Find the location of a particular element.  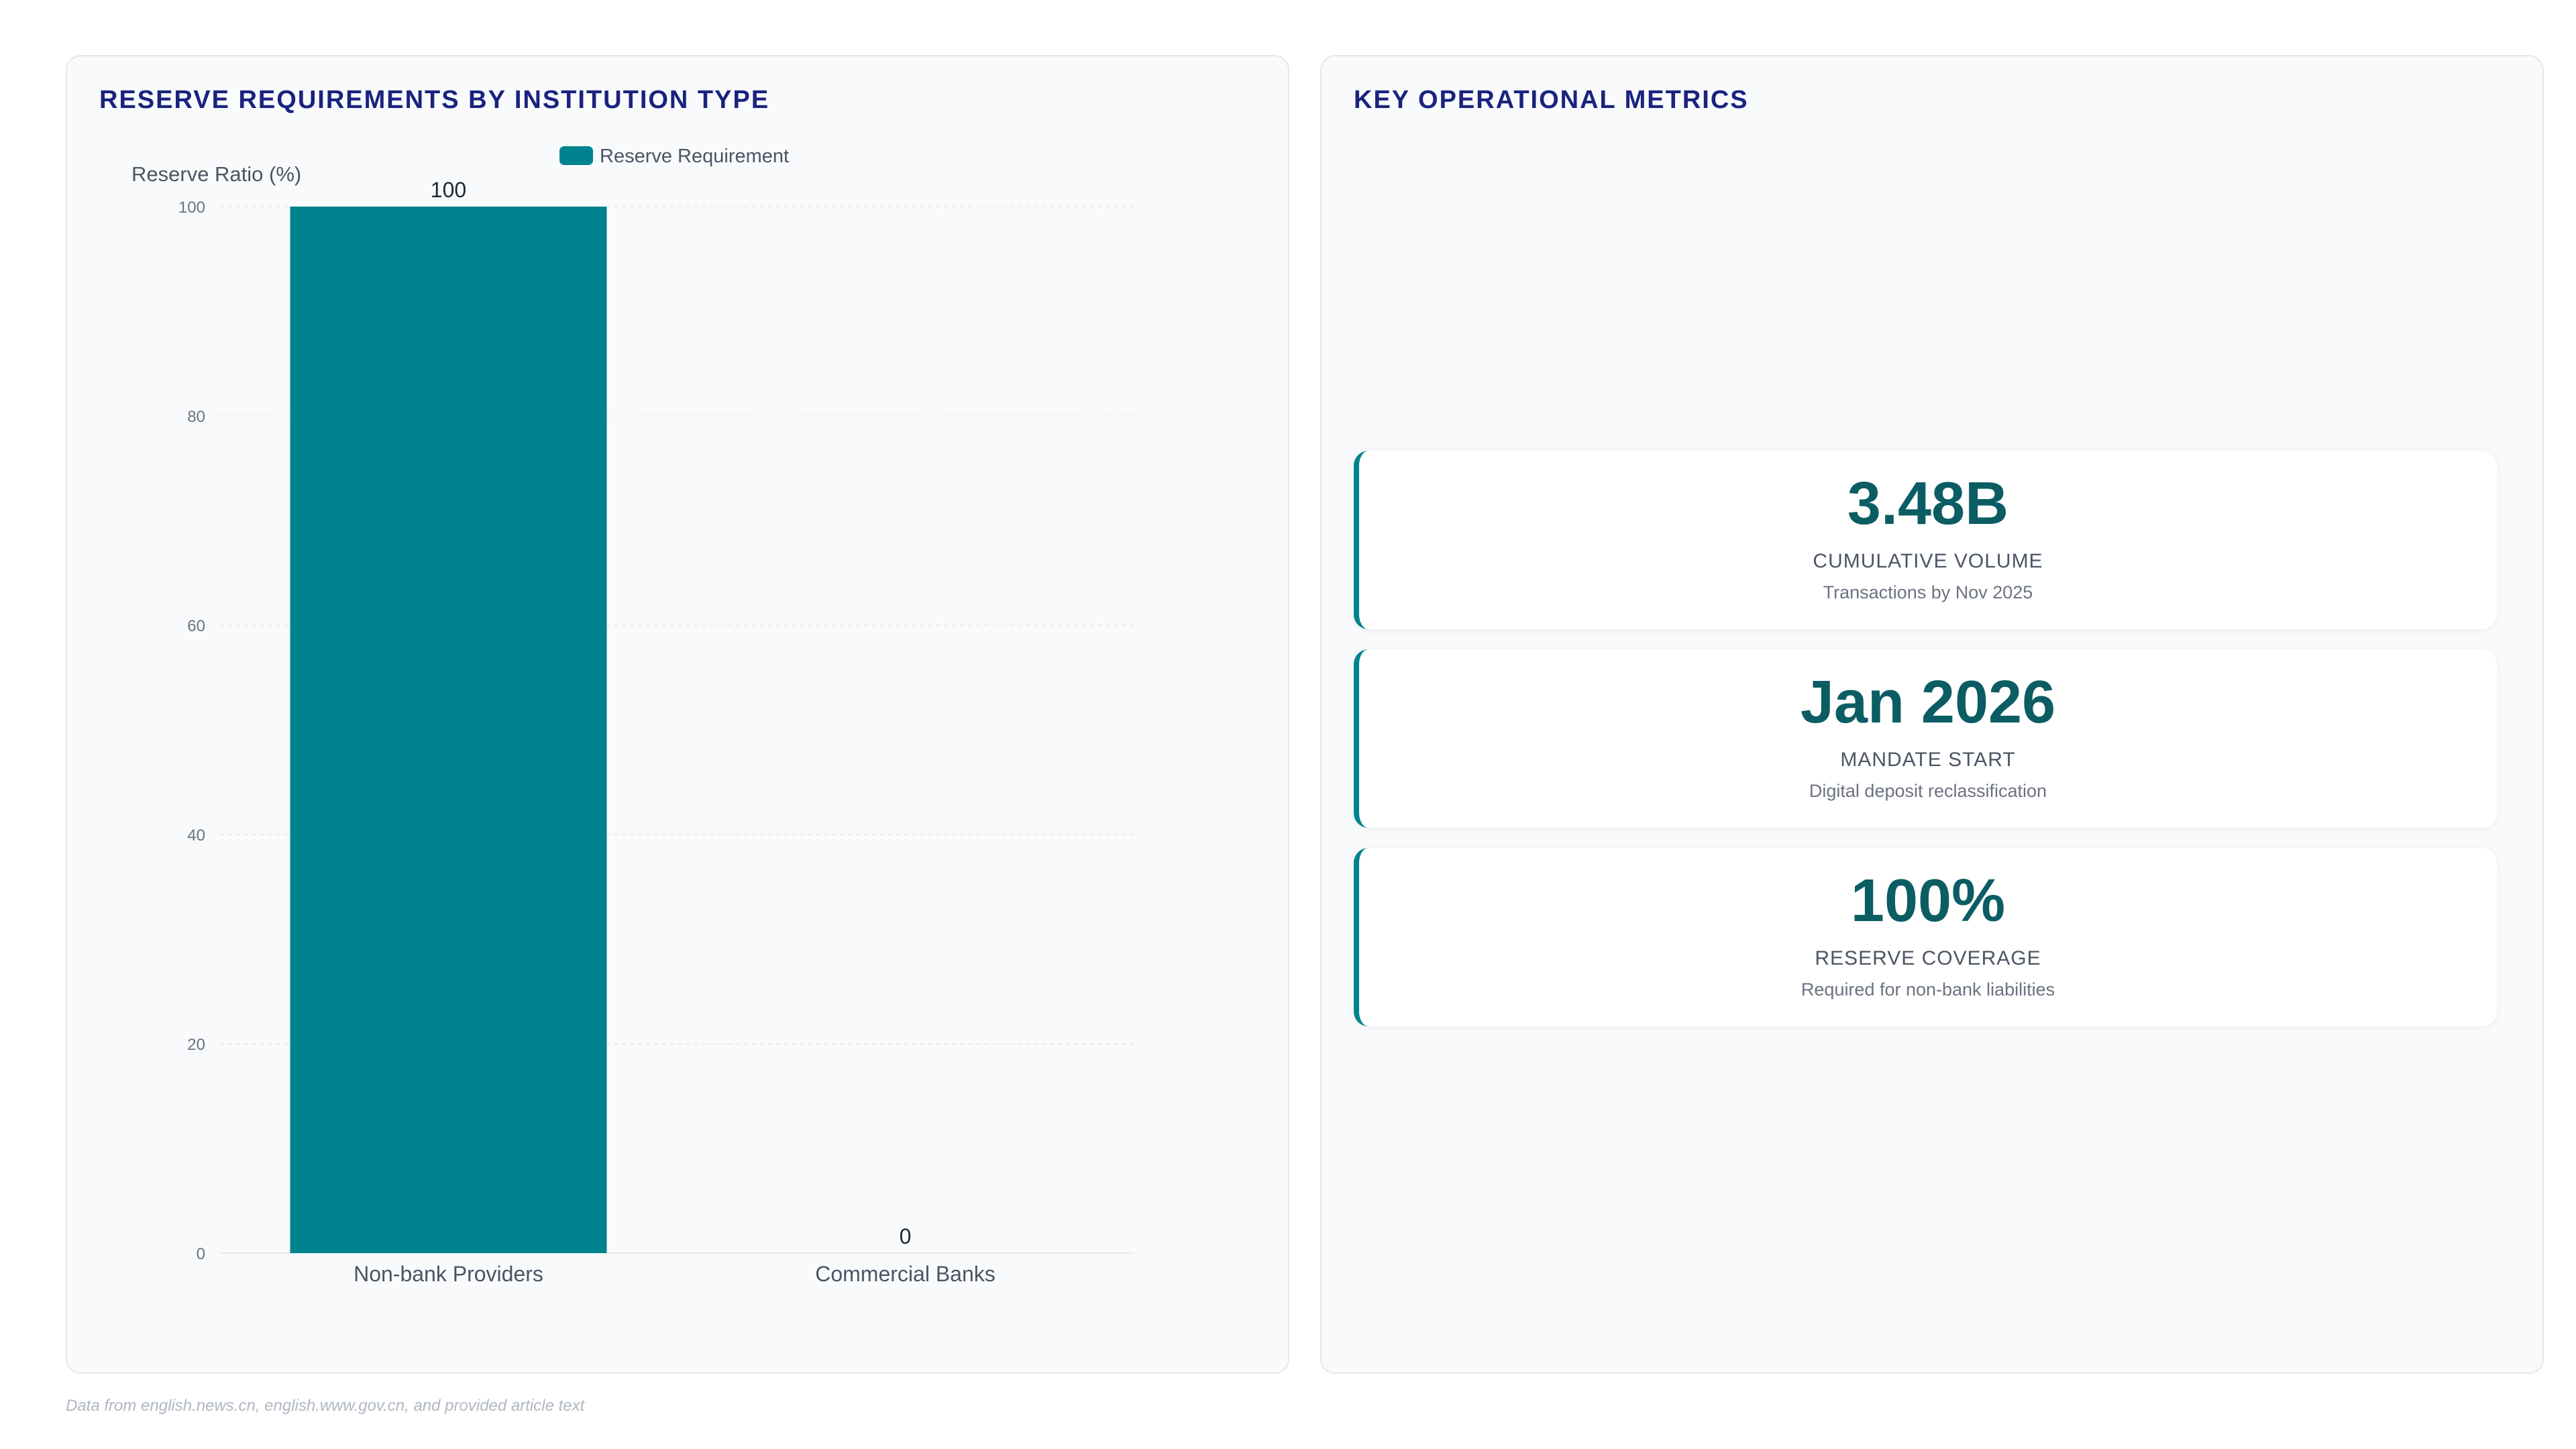

metric-subtitle: Required for non-bank liabilities is located at coordinates (1928, 989).